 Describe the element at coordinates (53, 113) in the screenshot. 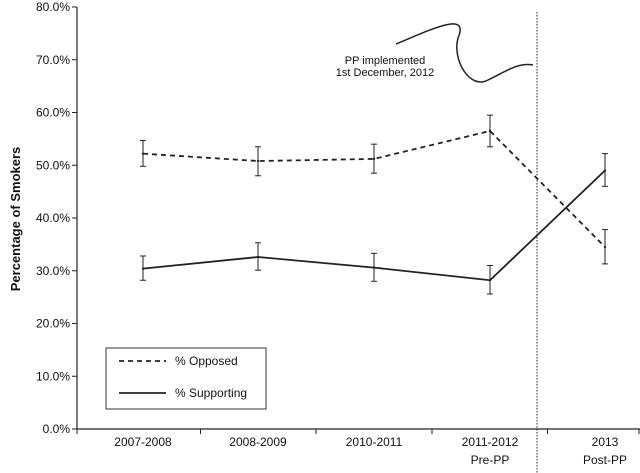

I see `y-tick-label: 60.0%` at that location.